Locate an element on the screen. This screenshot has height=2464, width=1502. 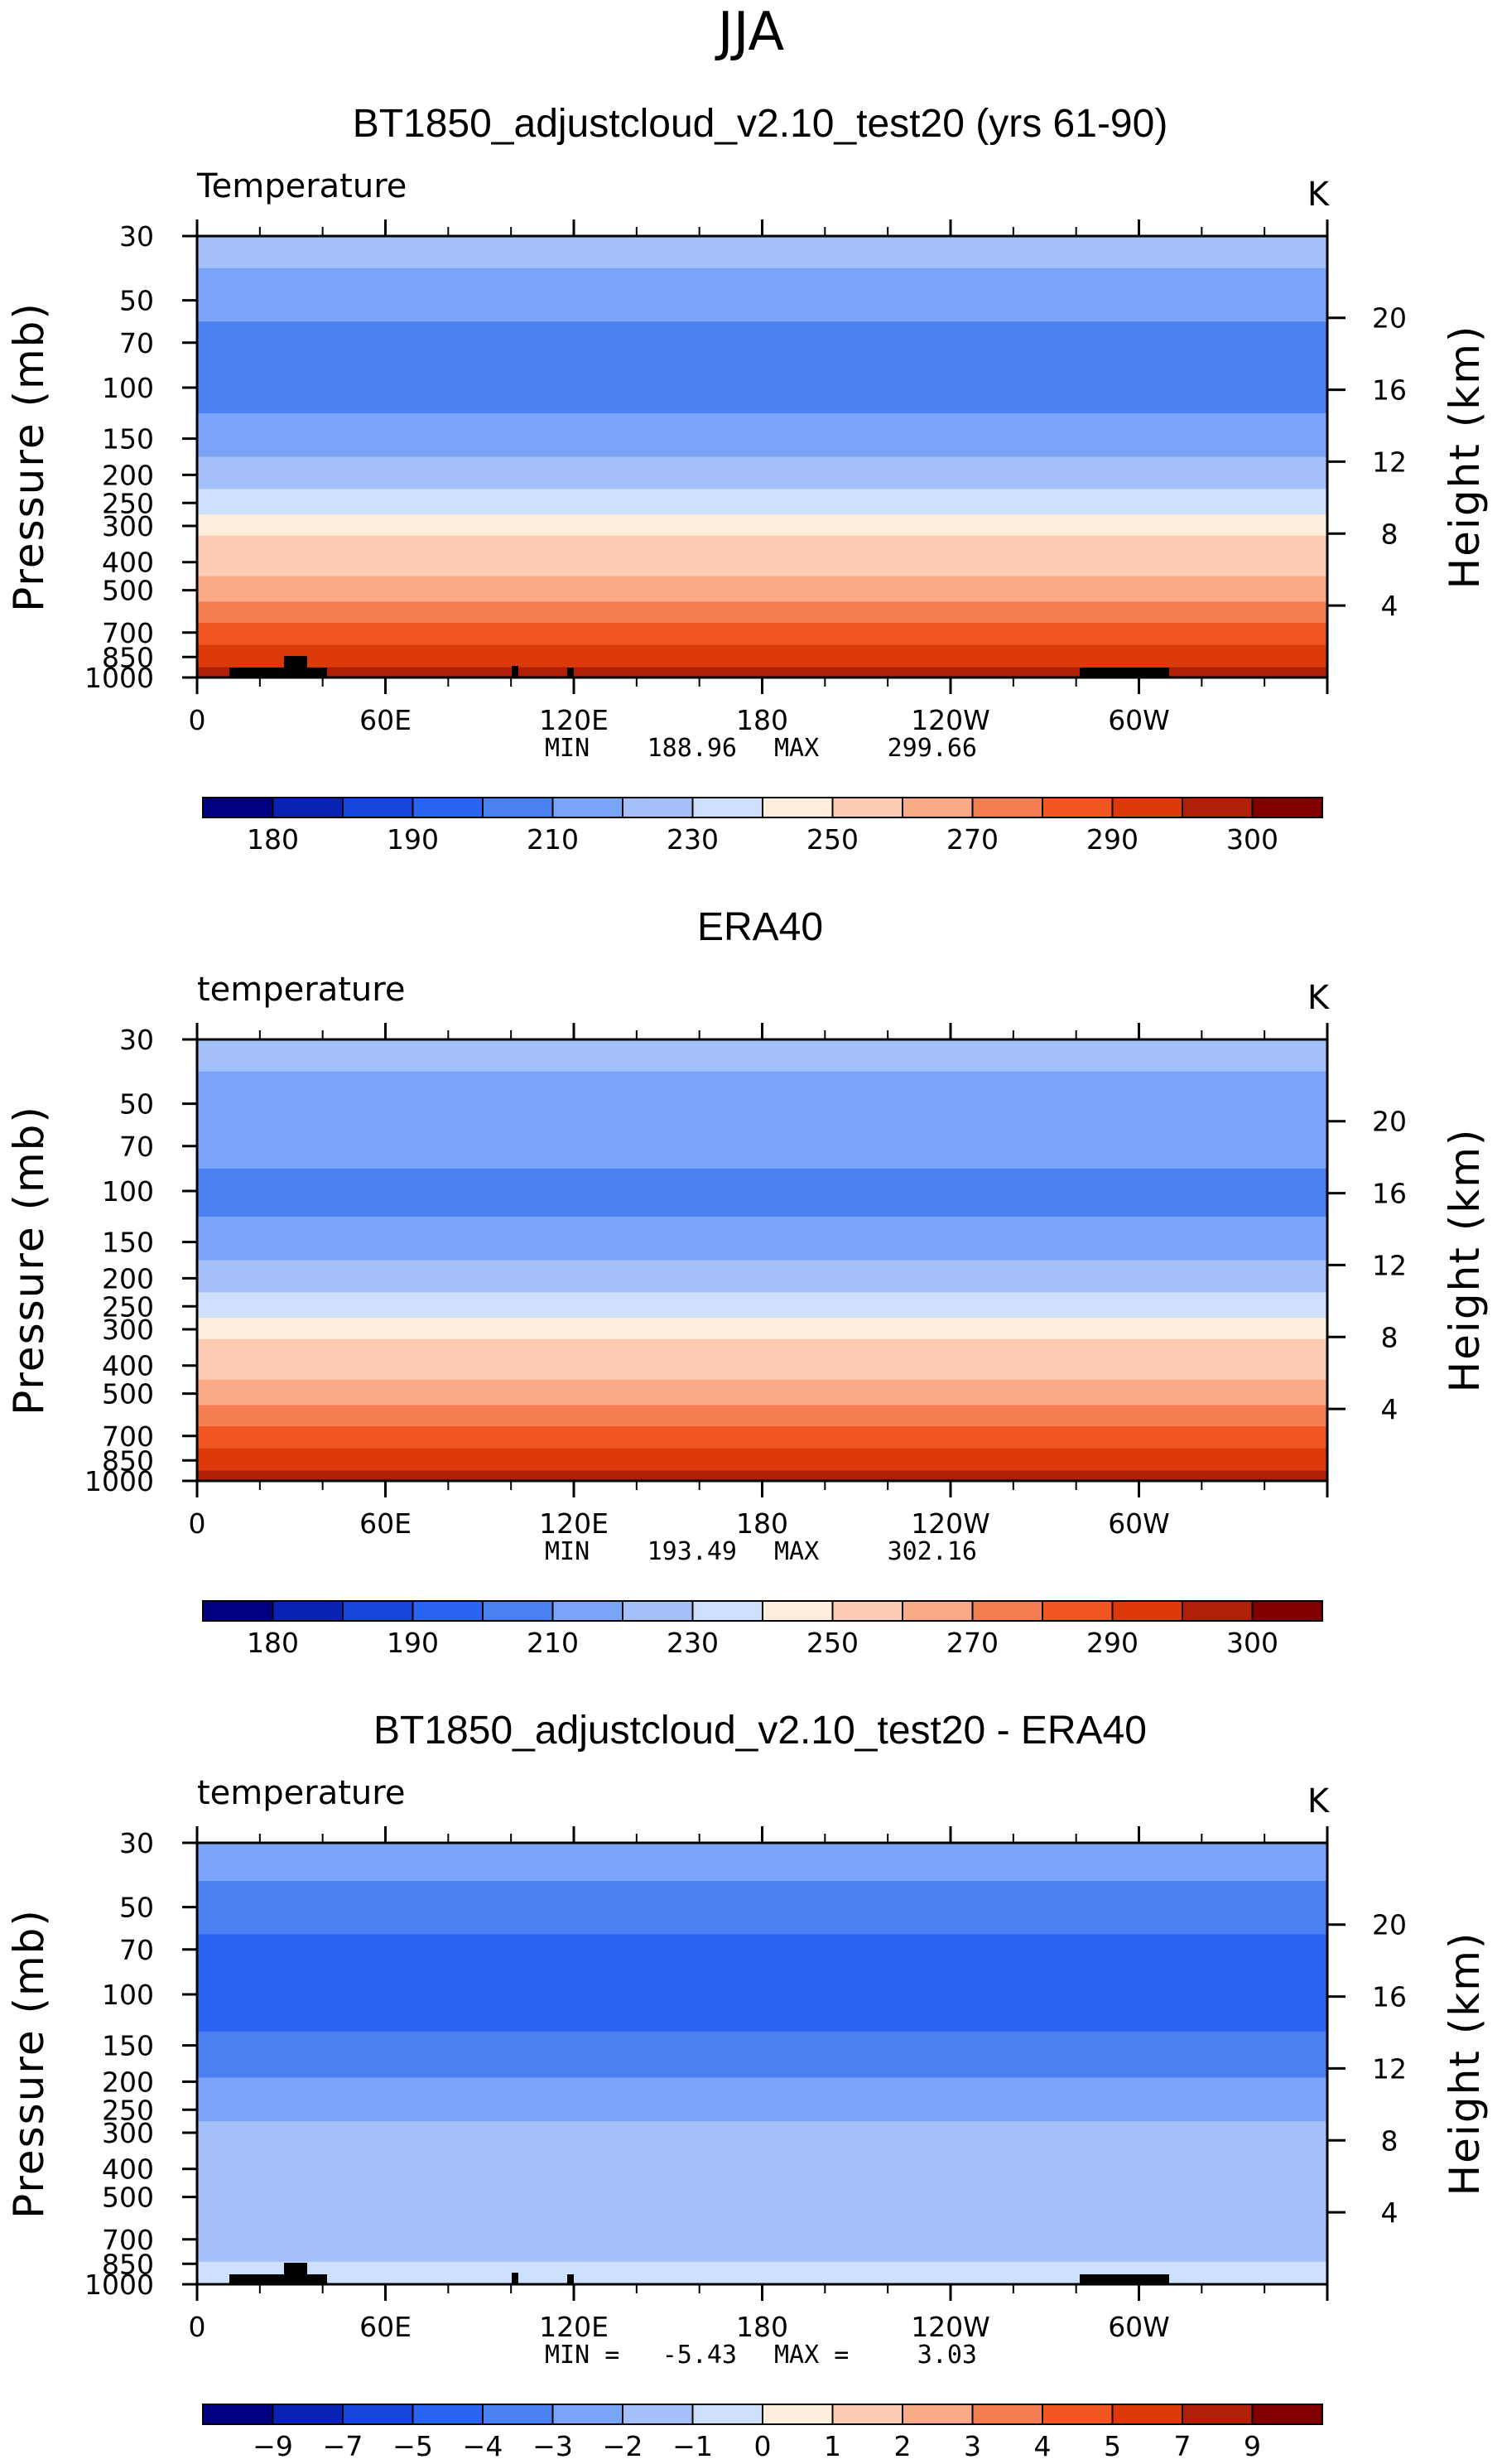
colorbar-label: −9 is located at coordinates (273, 2446).